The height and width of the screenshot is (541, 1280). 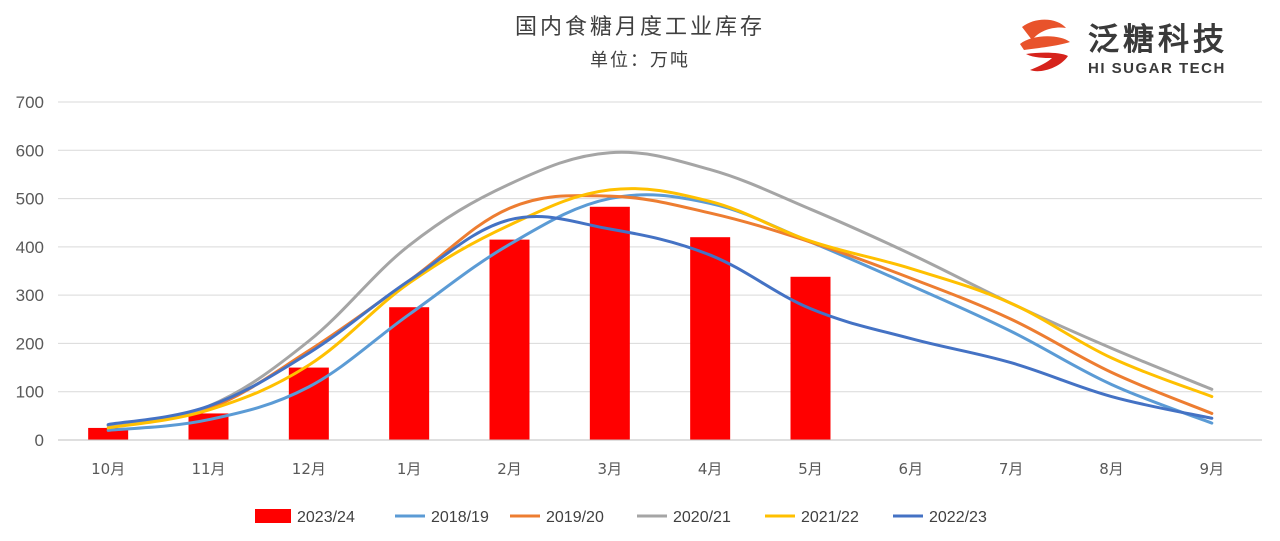 I want to click on brand-logo: 泛糖科技 HI SUGAR TECH, so click(x=1124, y=48).